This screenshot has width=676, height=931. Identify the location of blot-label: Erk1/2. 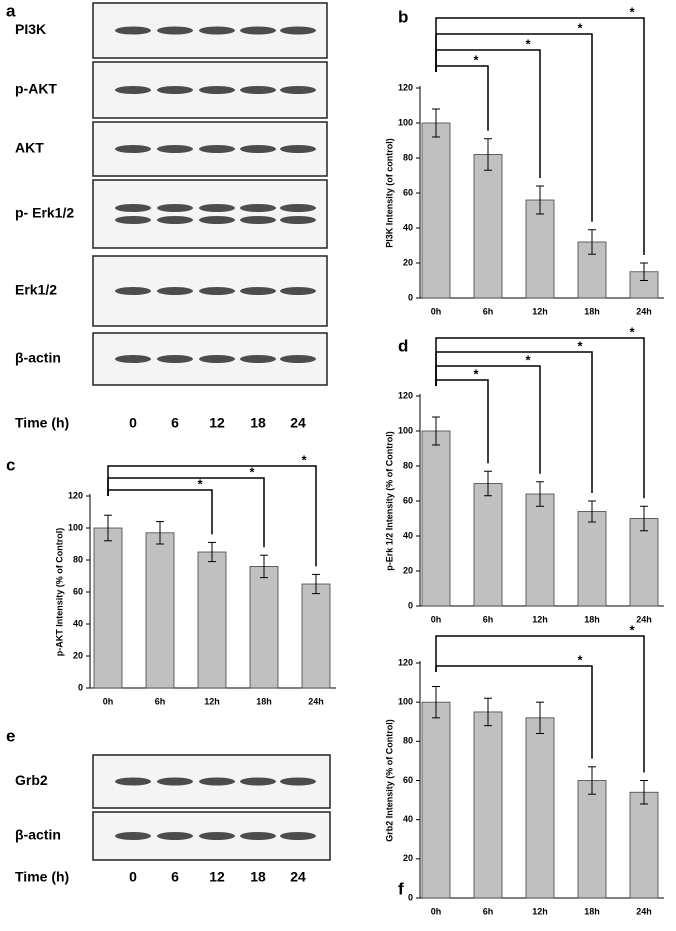
(36, 290).